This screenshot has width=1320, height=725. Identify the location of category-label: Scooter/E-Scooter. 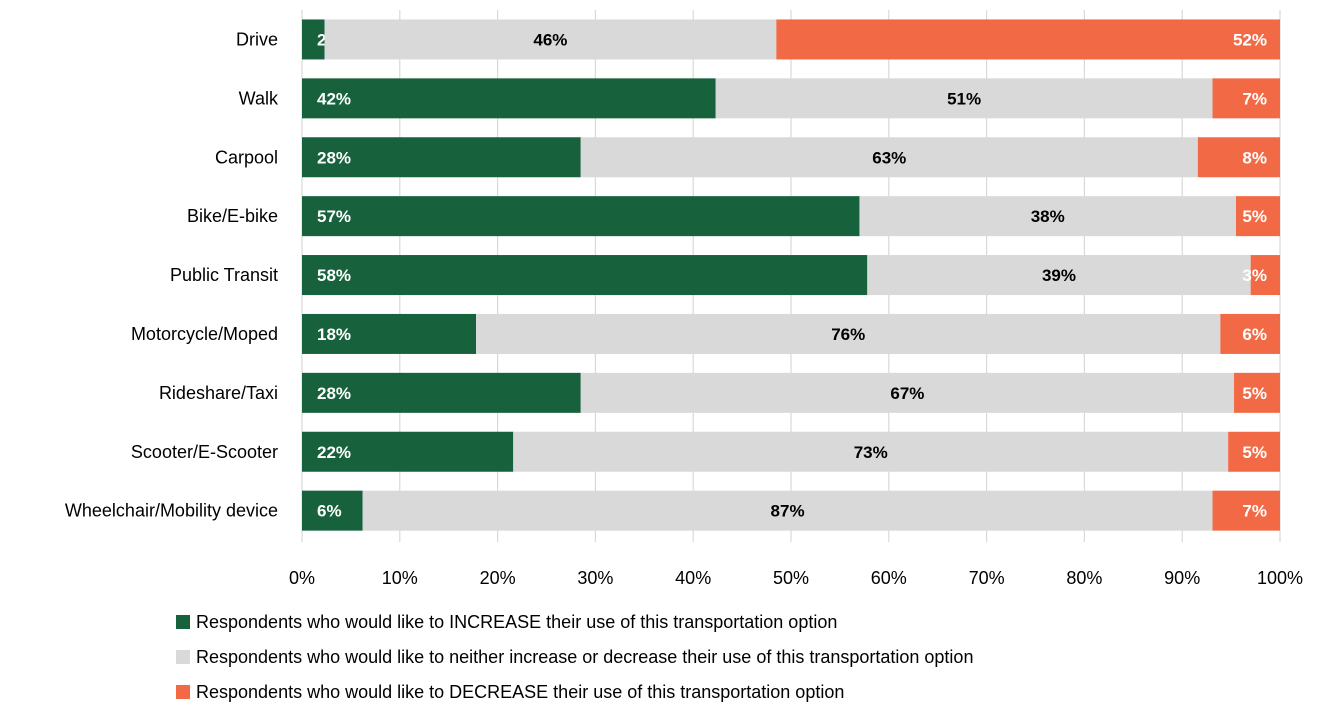
(204, 452).